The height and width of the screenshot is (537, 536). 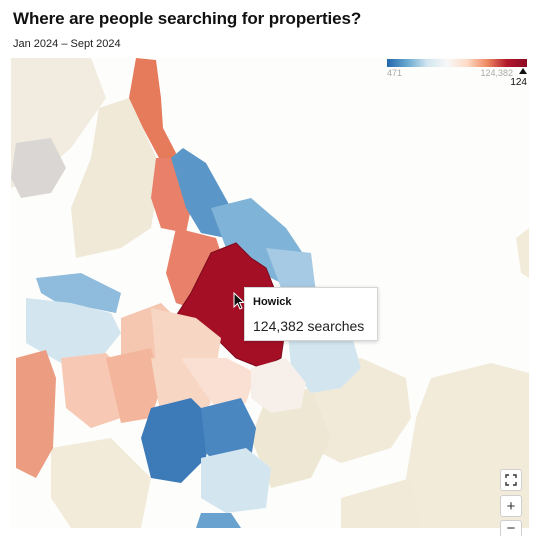 What do you see at coordinates (522, 253) in the screenshot?
I see `land-east-strip` at bounding box center [522, 253].